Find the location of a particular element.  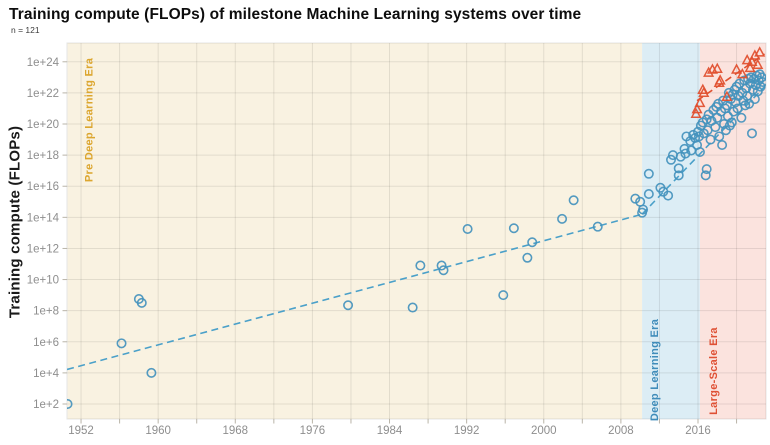

y-axis-tick-label: 1e+8 is located at coordinates (46, 312).